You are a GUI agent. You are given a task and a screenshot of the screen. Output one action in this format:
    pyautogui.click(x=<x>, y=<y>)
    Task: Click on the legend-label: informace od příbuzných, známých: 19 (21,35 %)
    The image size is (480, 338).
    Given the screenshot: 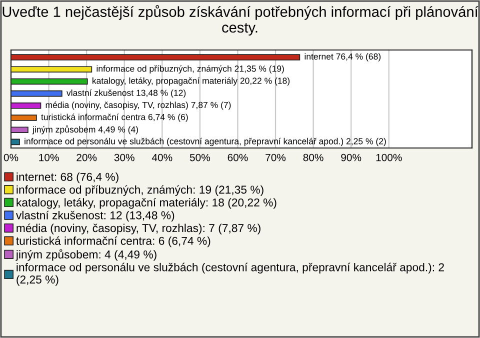 What is the action you would take?
    pyautogui.click(x=140, y=190)
    